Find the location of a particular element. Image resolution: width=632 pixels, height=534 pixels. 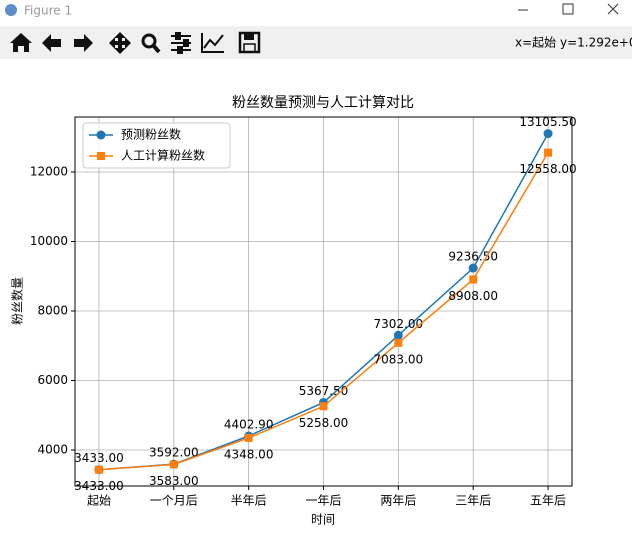

configure-button is located at coordinates (181, 43).